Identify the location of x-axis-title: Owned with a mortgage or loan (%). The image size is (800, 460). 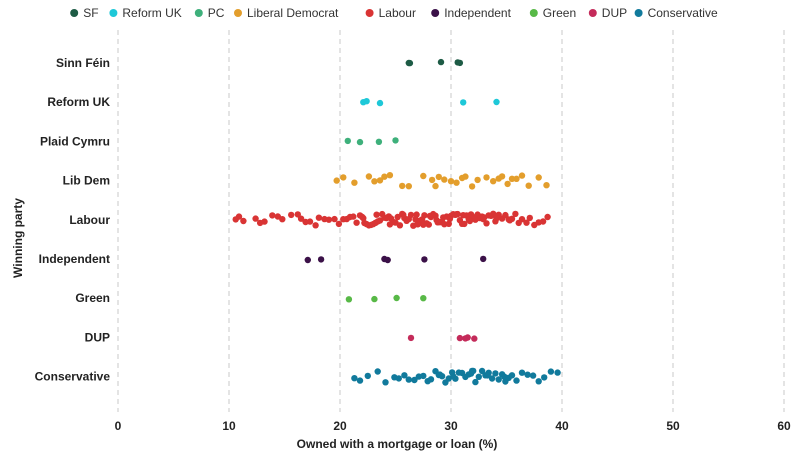
(397, 444).